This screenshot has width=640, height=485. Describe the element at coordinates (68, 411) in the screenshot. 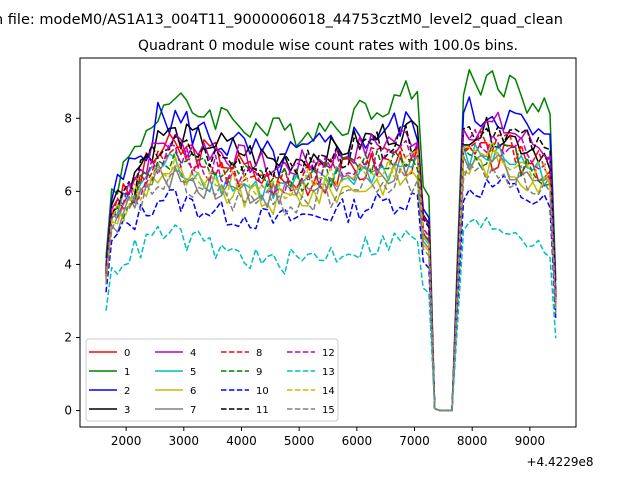

I see `y-tick-label: 0` at that location.